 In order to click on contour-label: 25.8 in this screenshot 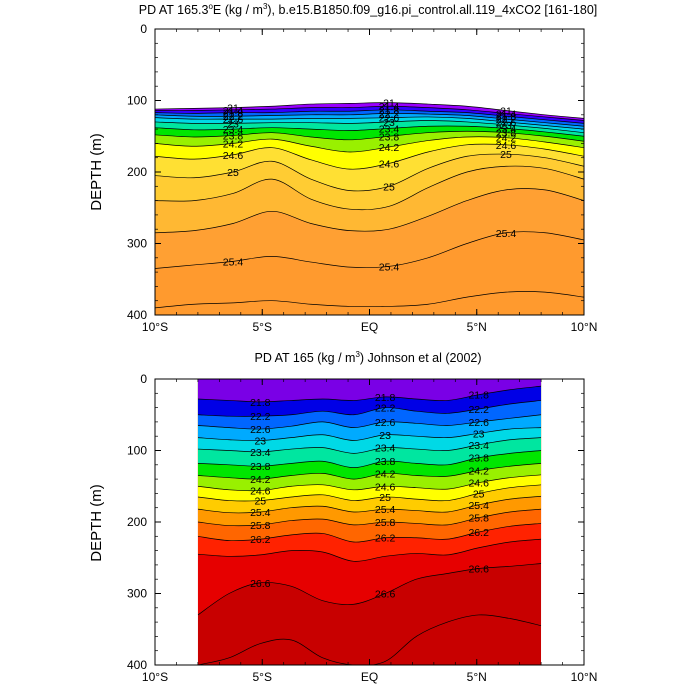, I will do `click(260, 526)`.